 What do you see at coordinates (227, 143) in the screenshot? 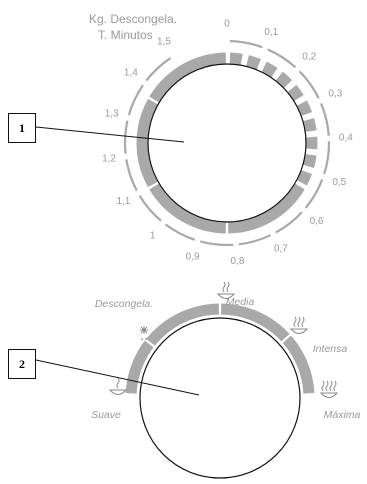
I see `timer-knob` at bounding box center [227, 143].